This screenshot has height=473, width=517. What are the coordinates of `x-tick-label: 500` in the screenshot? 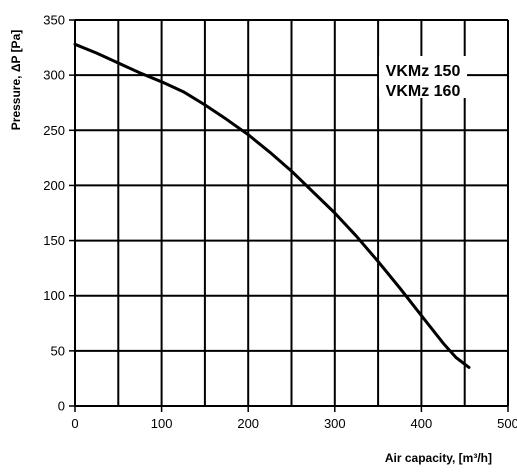 It's located at (507, 423).